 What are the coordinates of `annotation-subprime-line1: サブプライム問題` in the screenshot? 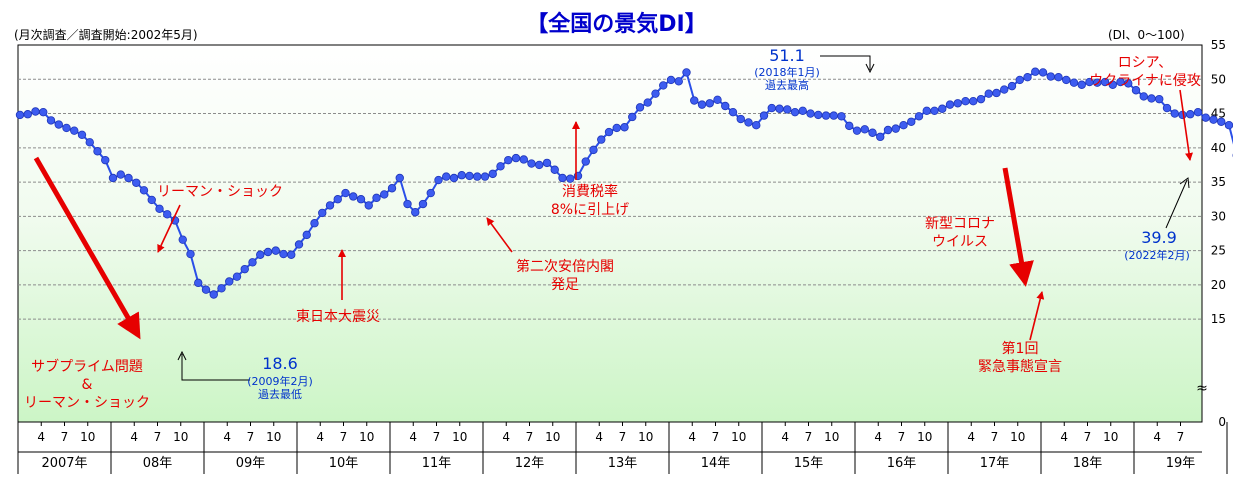 It's located at (87, 367).